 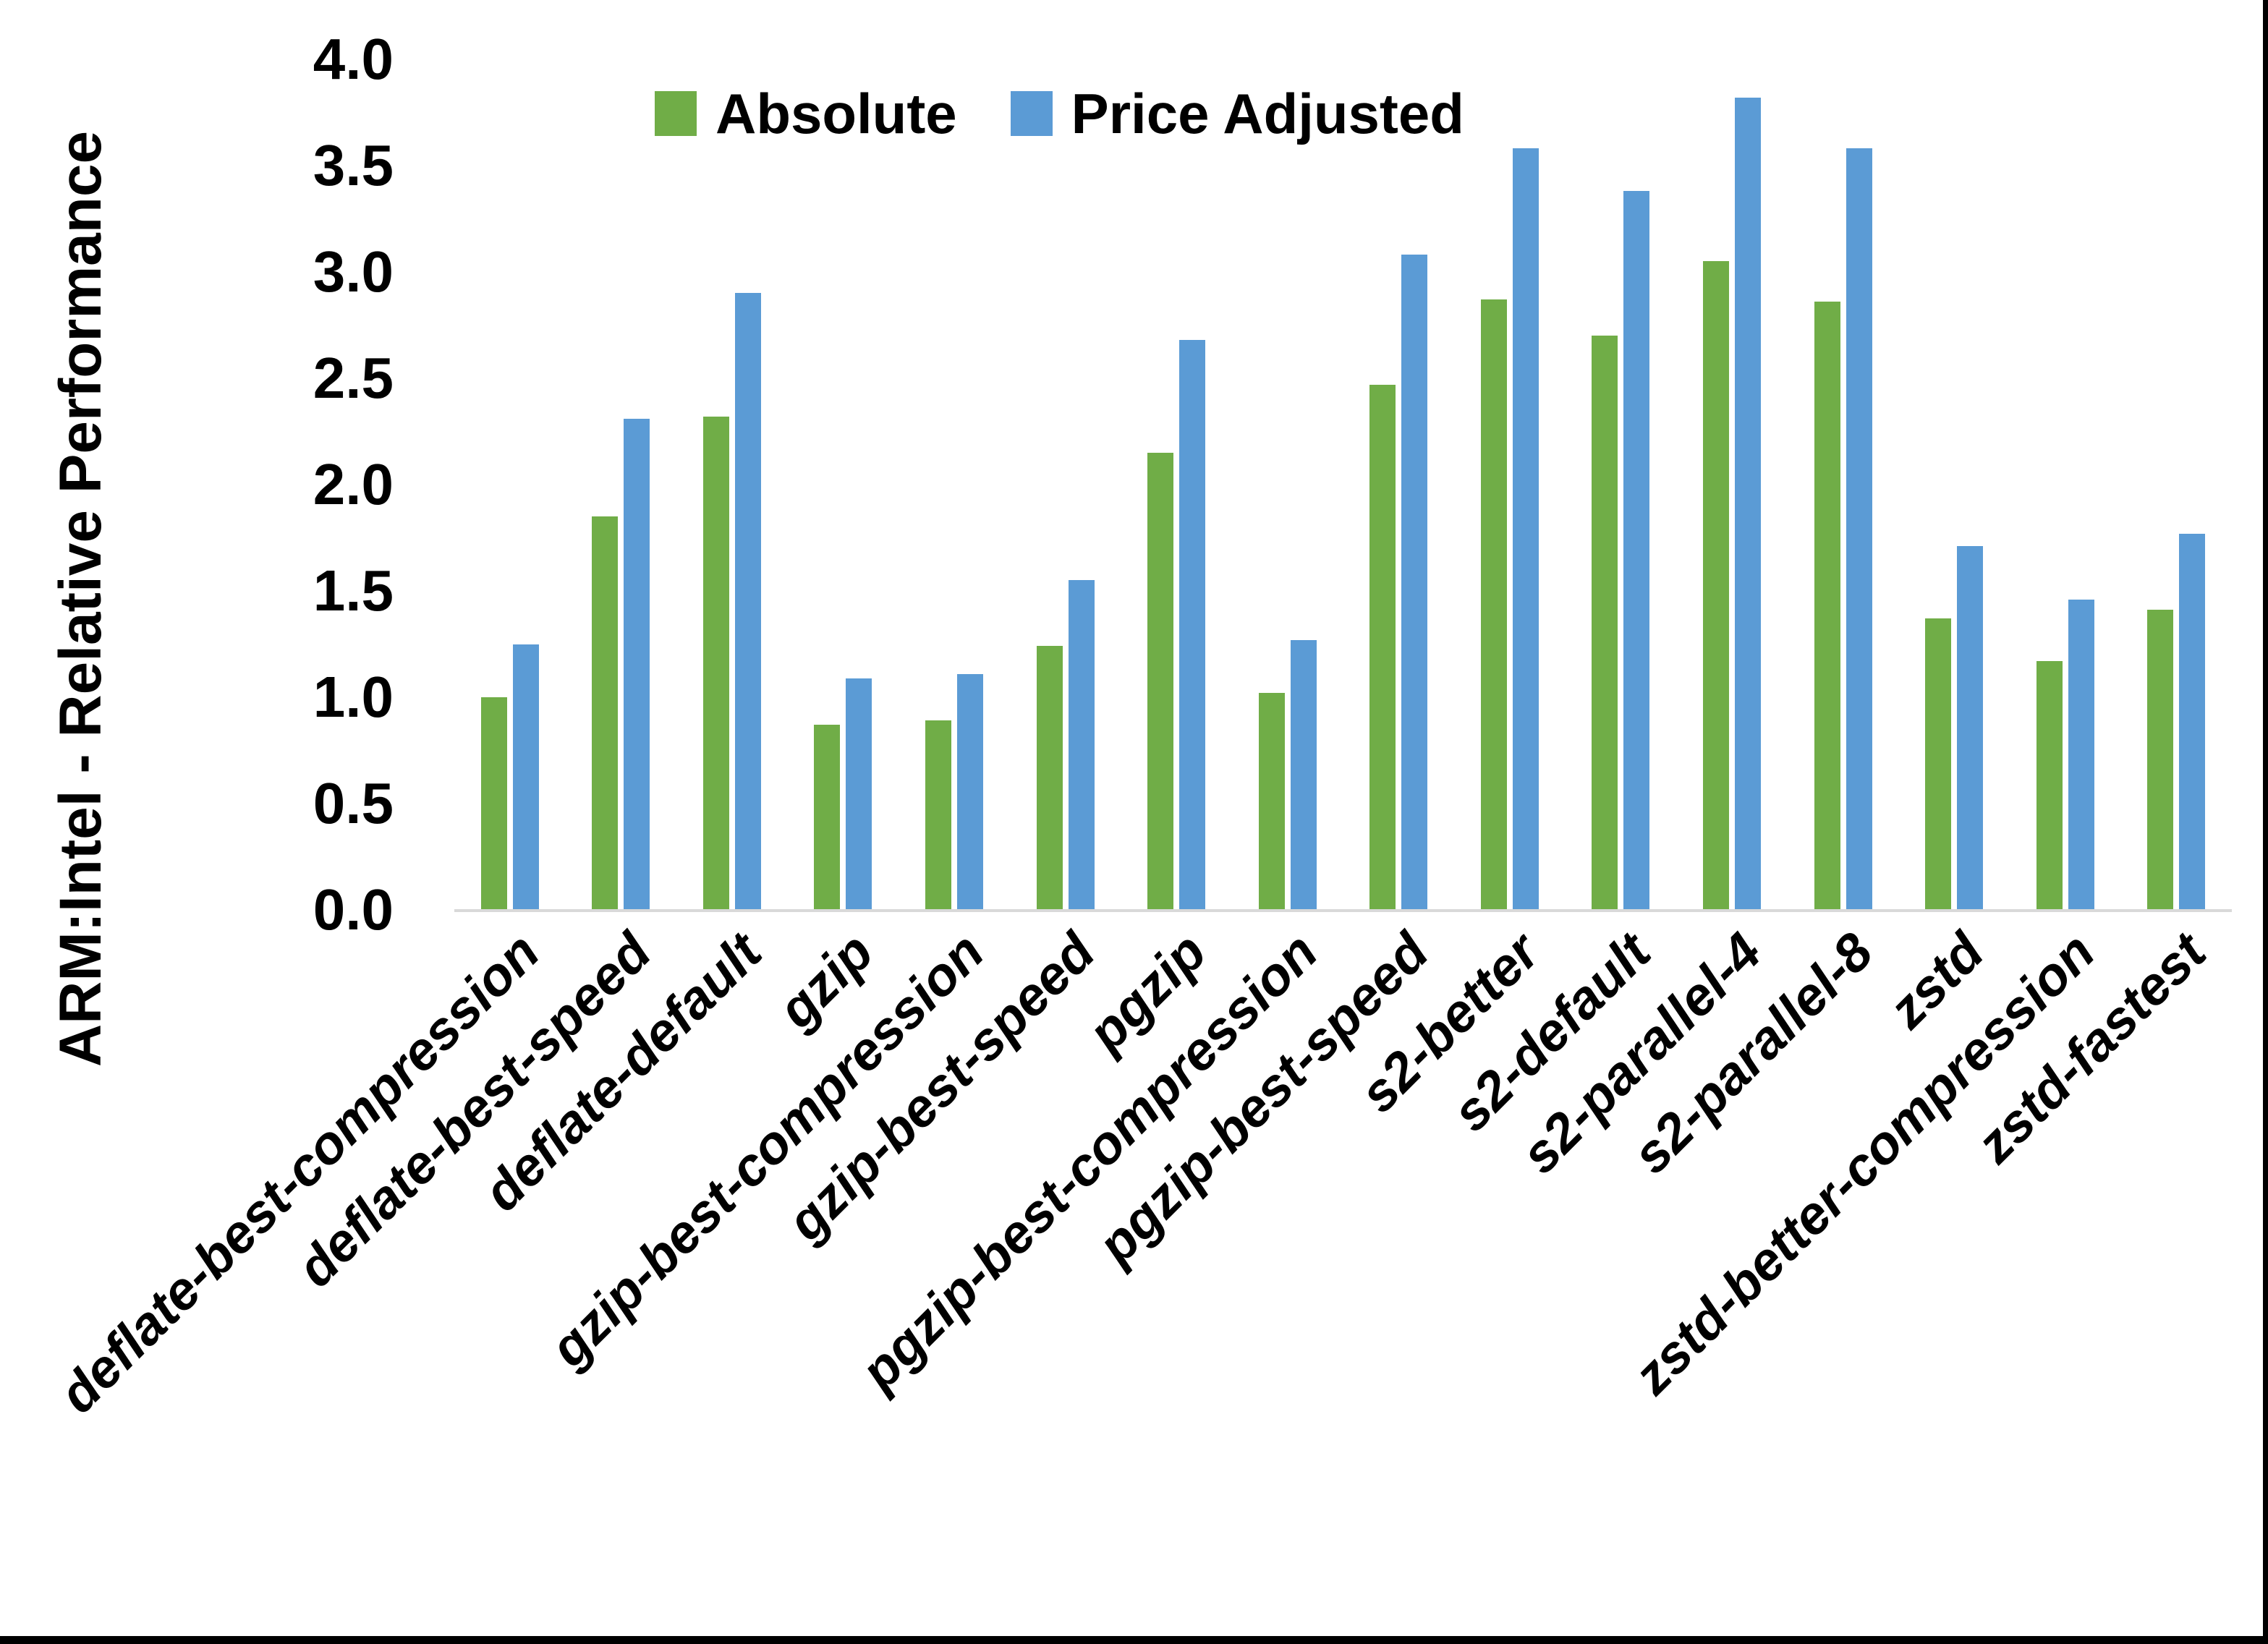 I want to click on legend-swatch-price-adjusted, so click(x=1031, y=113).